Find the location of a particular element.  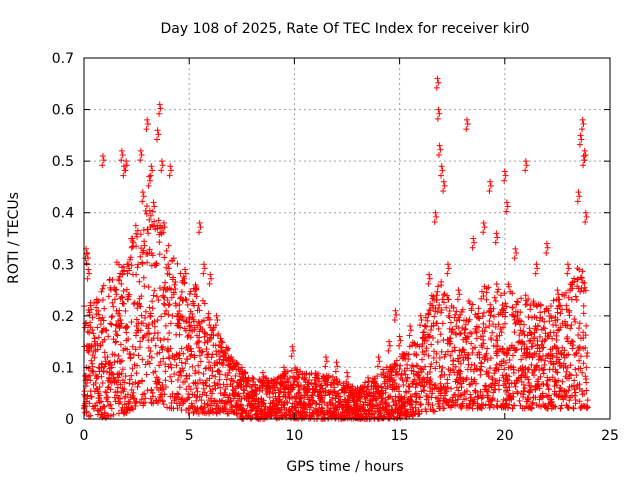

y-tick-label: 0.3 is located at coordinates (63, 265).